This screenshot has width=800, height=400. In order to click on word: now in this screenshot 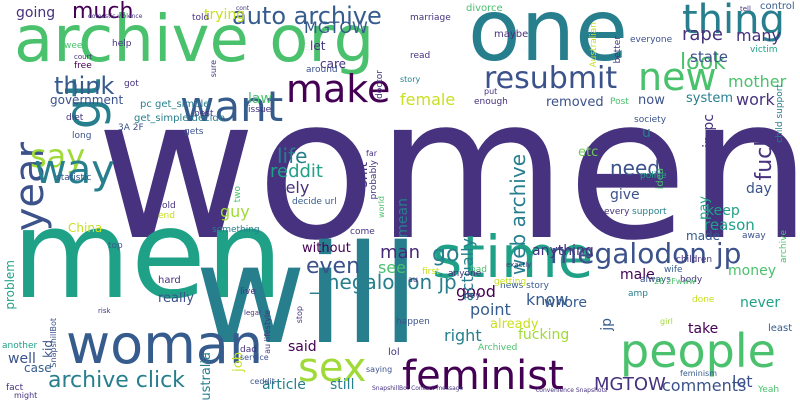, I will do `click(651, 100)`.